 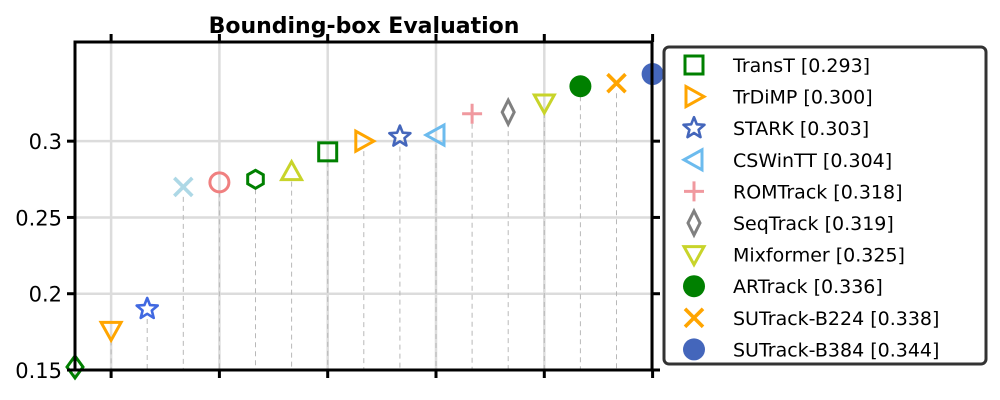 What do you see at coordinates (802, 98) in the screenshot?
I see `legend-label-1: TrDiMP [0.300]` at bounding box center [802, 98].